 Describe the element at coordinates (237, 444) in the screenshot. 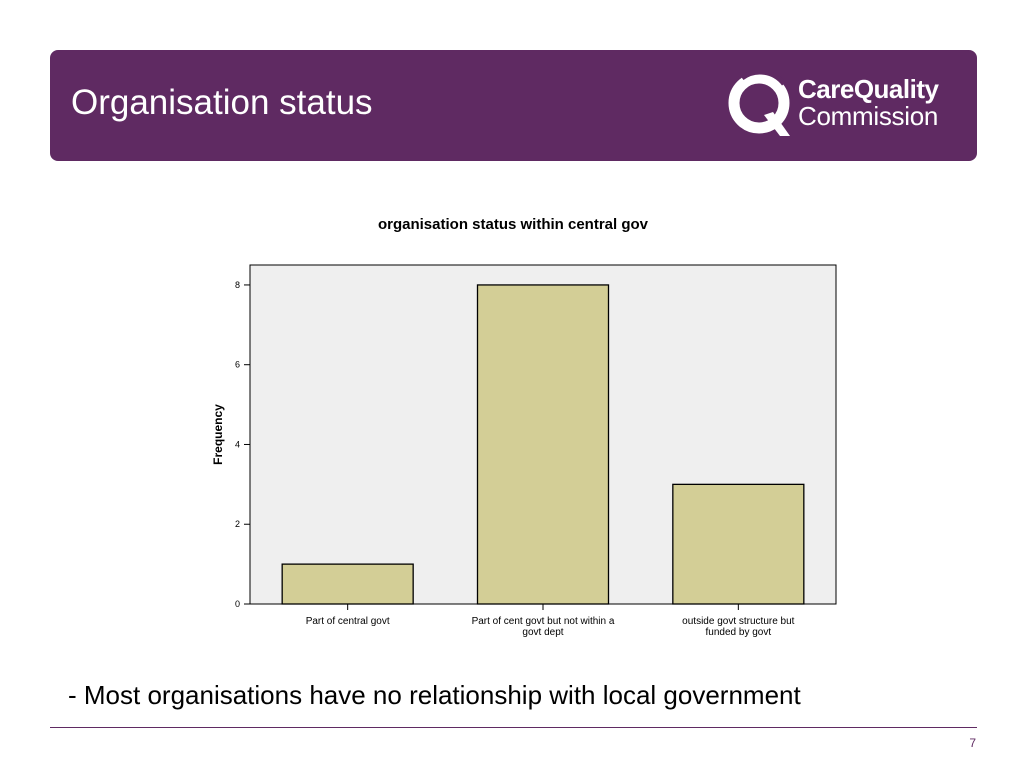

I see `y-tick-label: 4` at that location.